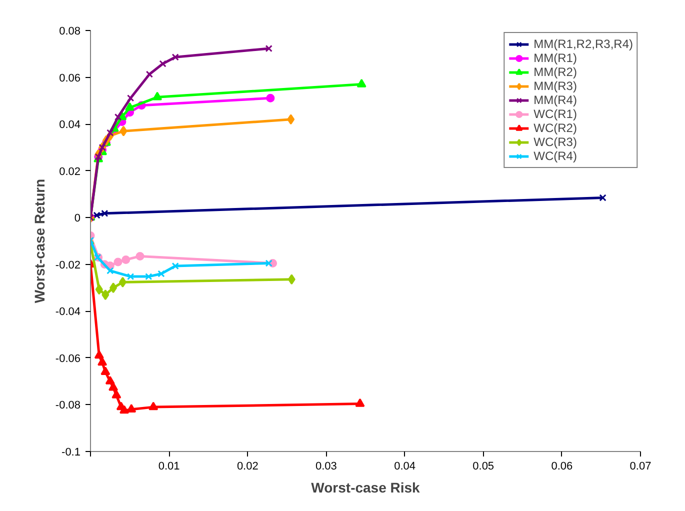  I want to click on x-tick-label: 0.05, so click(483, 466).